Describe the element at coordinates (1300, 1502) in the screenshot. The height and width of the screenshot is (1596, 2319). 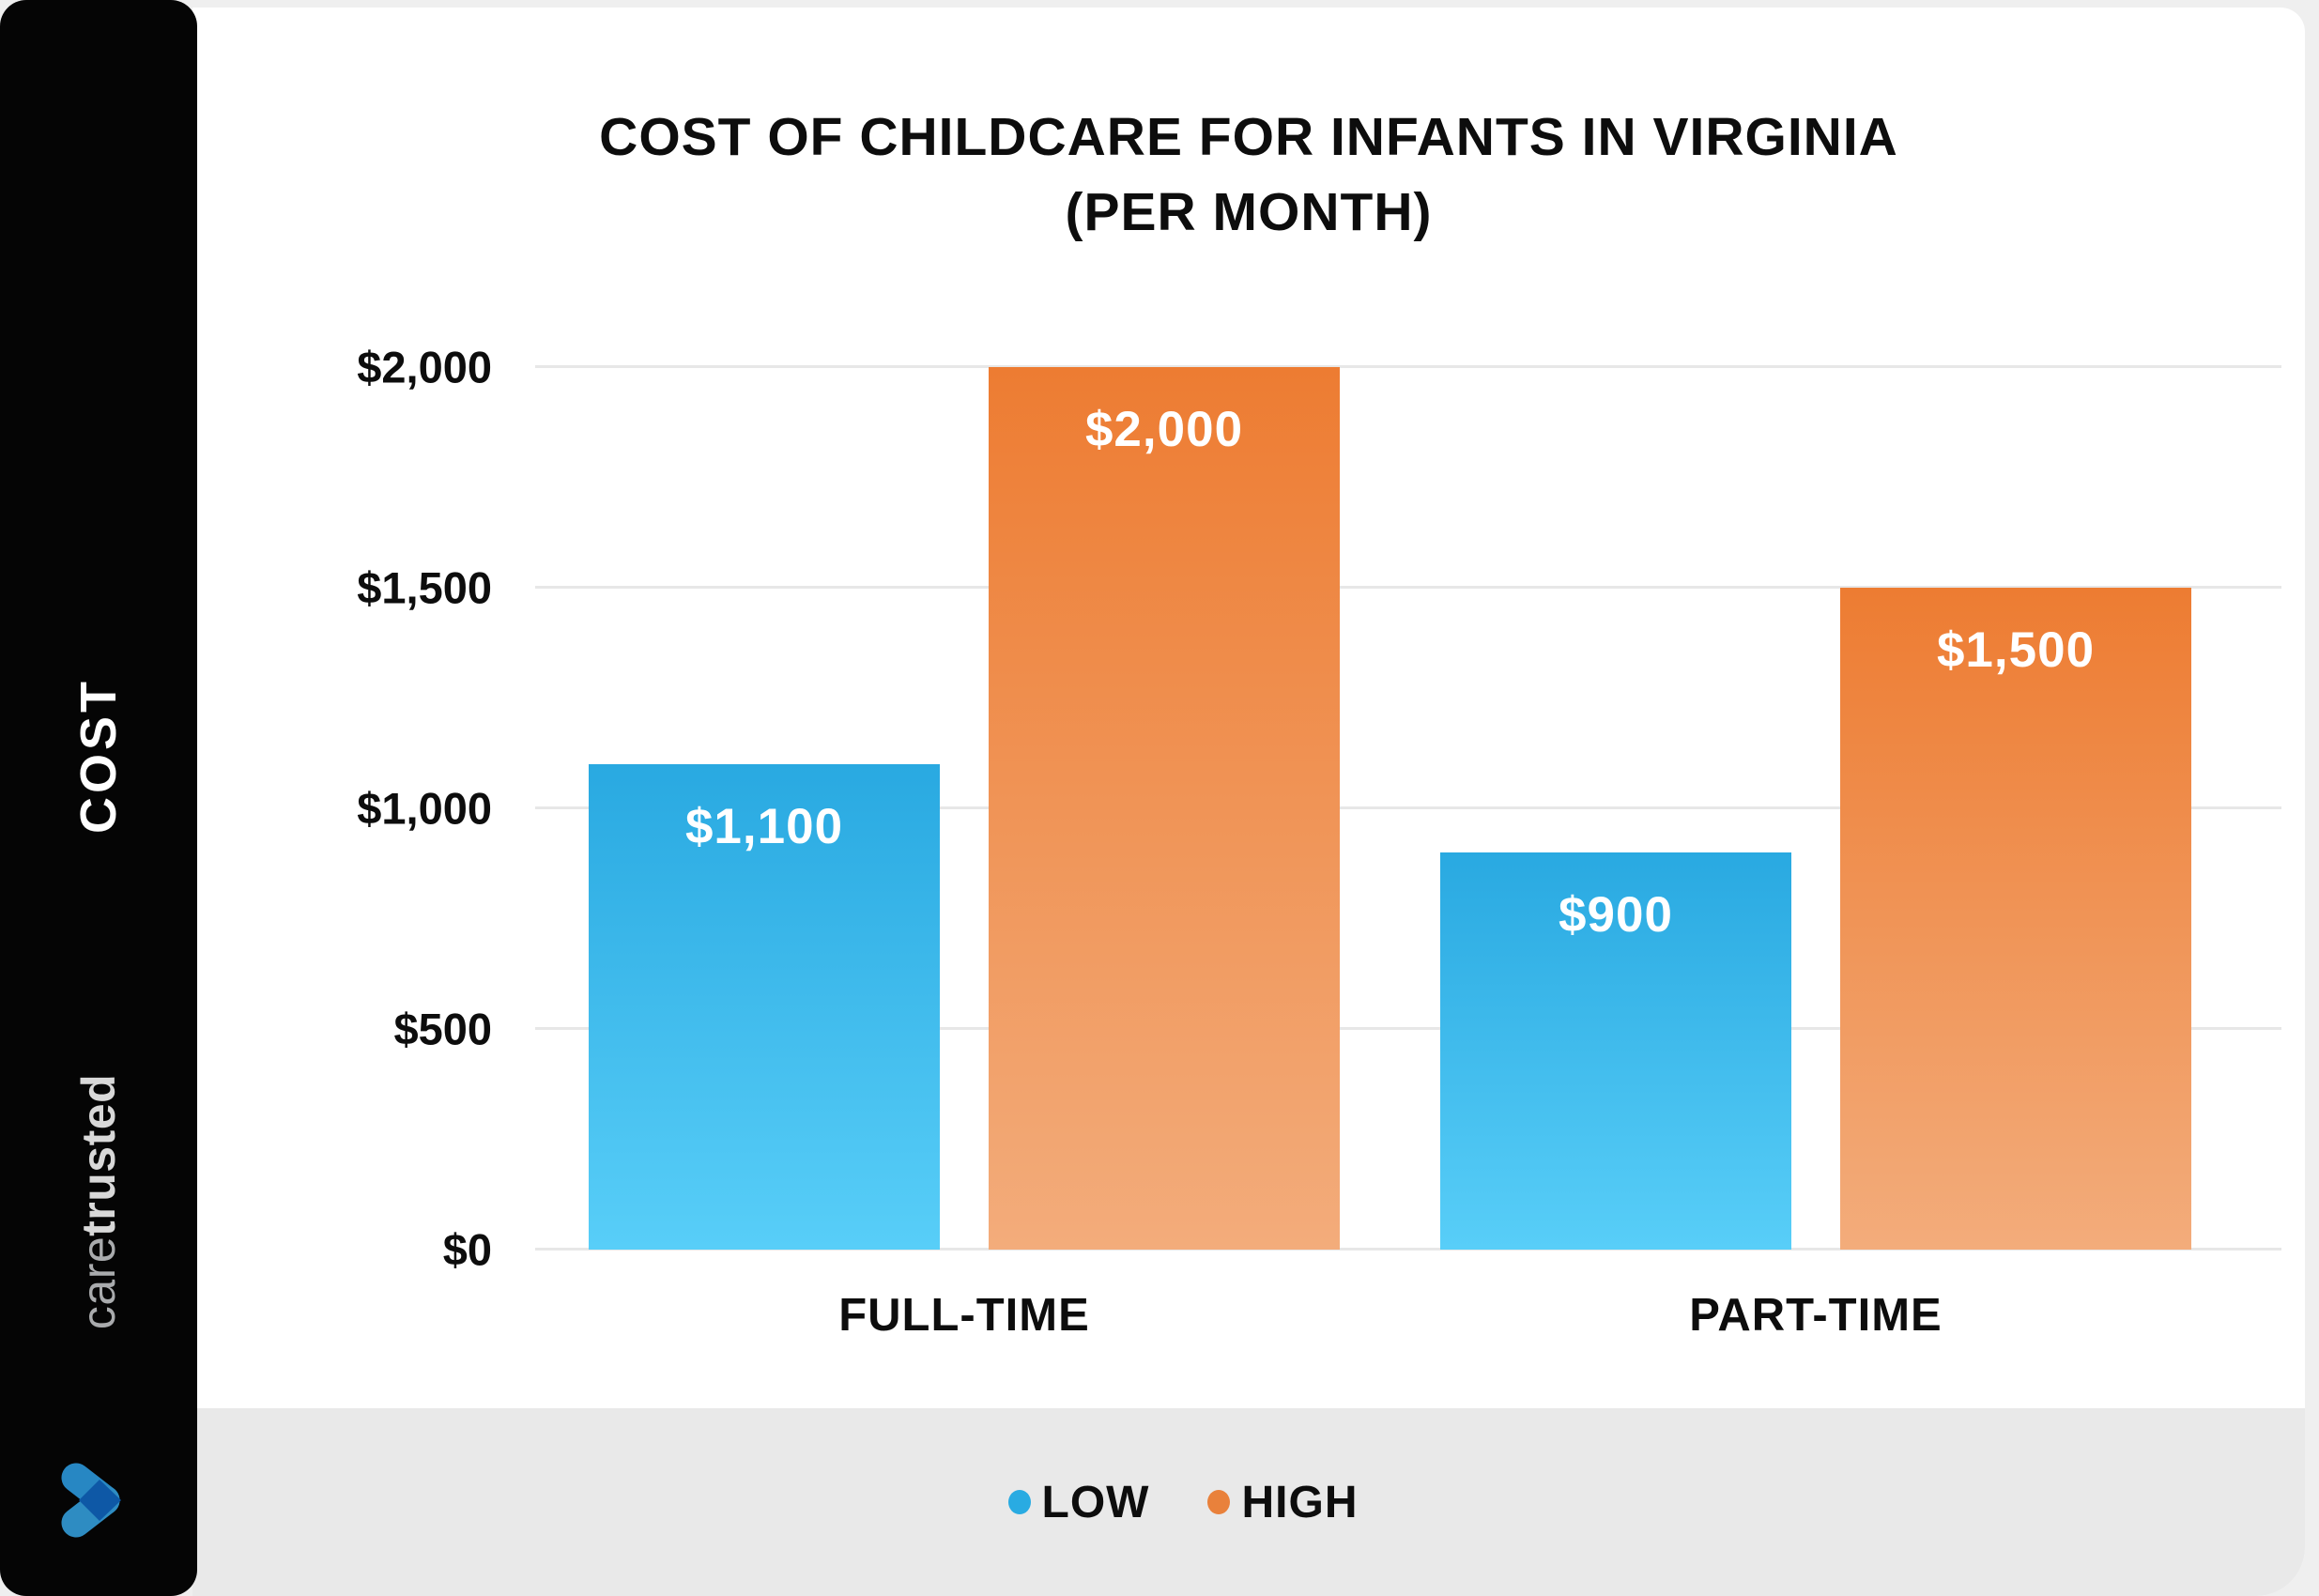
I see `legend-high-label: HIGH` at that location.